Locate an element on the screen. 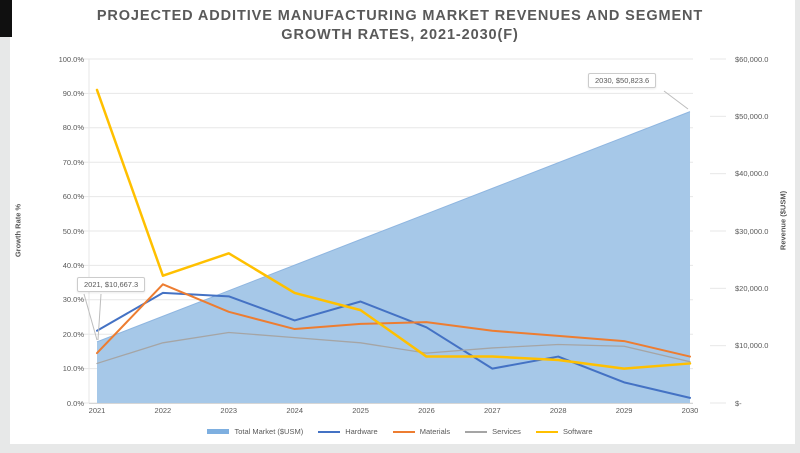  x-axis-tick: 2024 is located at coordinates (294, 410).